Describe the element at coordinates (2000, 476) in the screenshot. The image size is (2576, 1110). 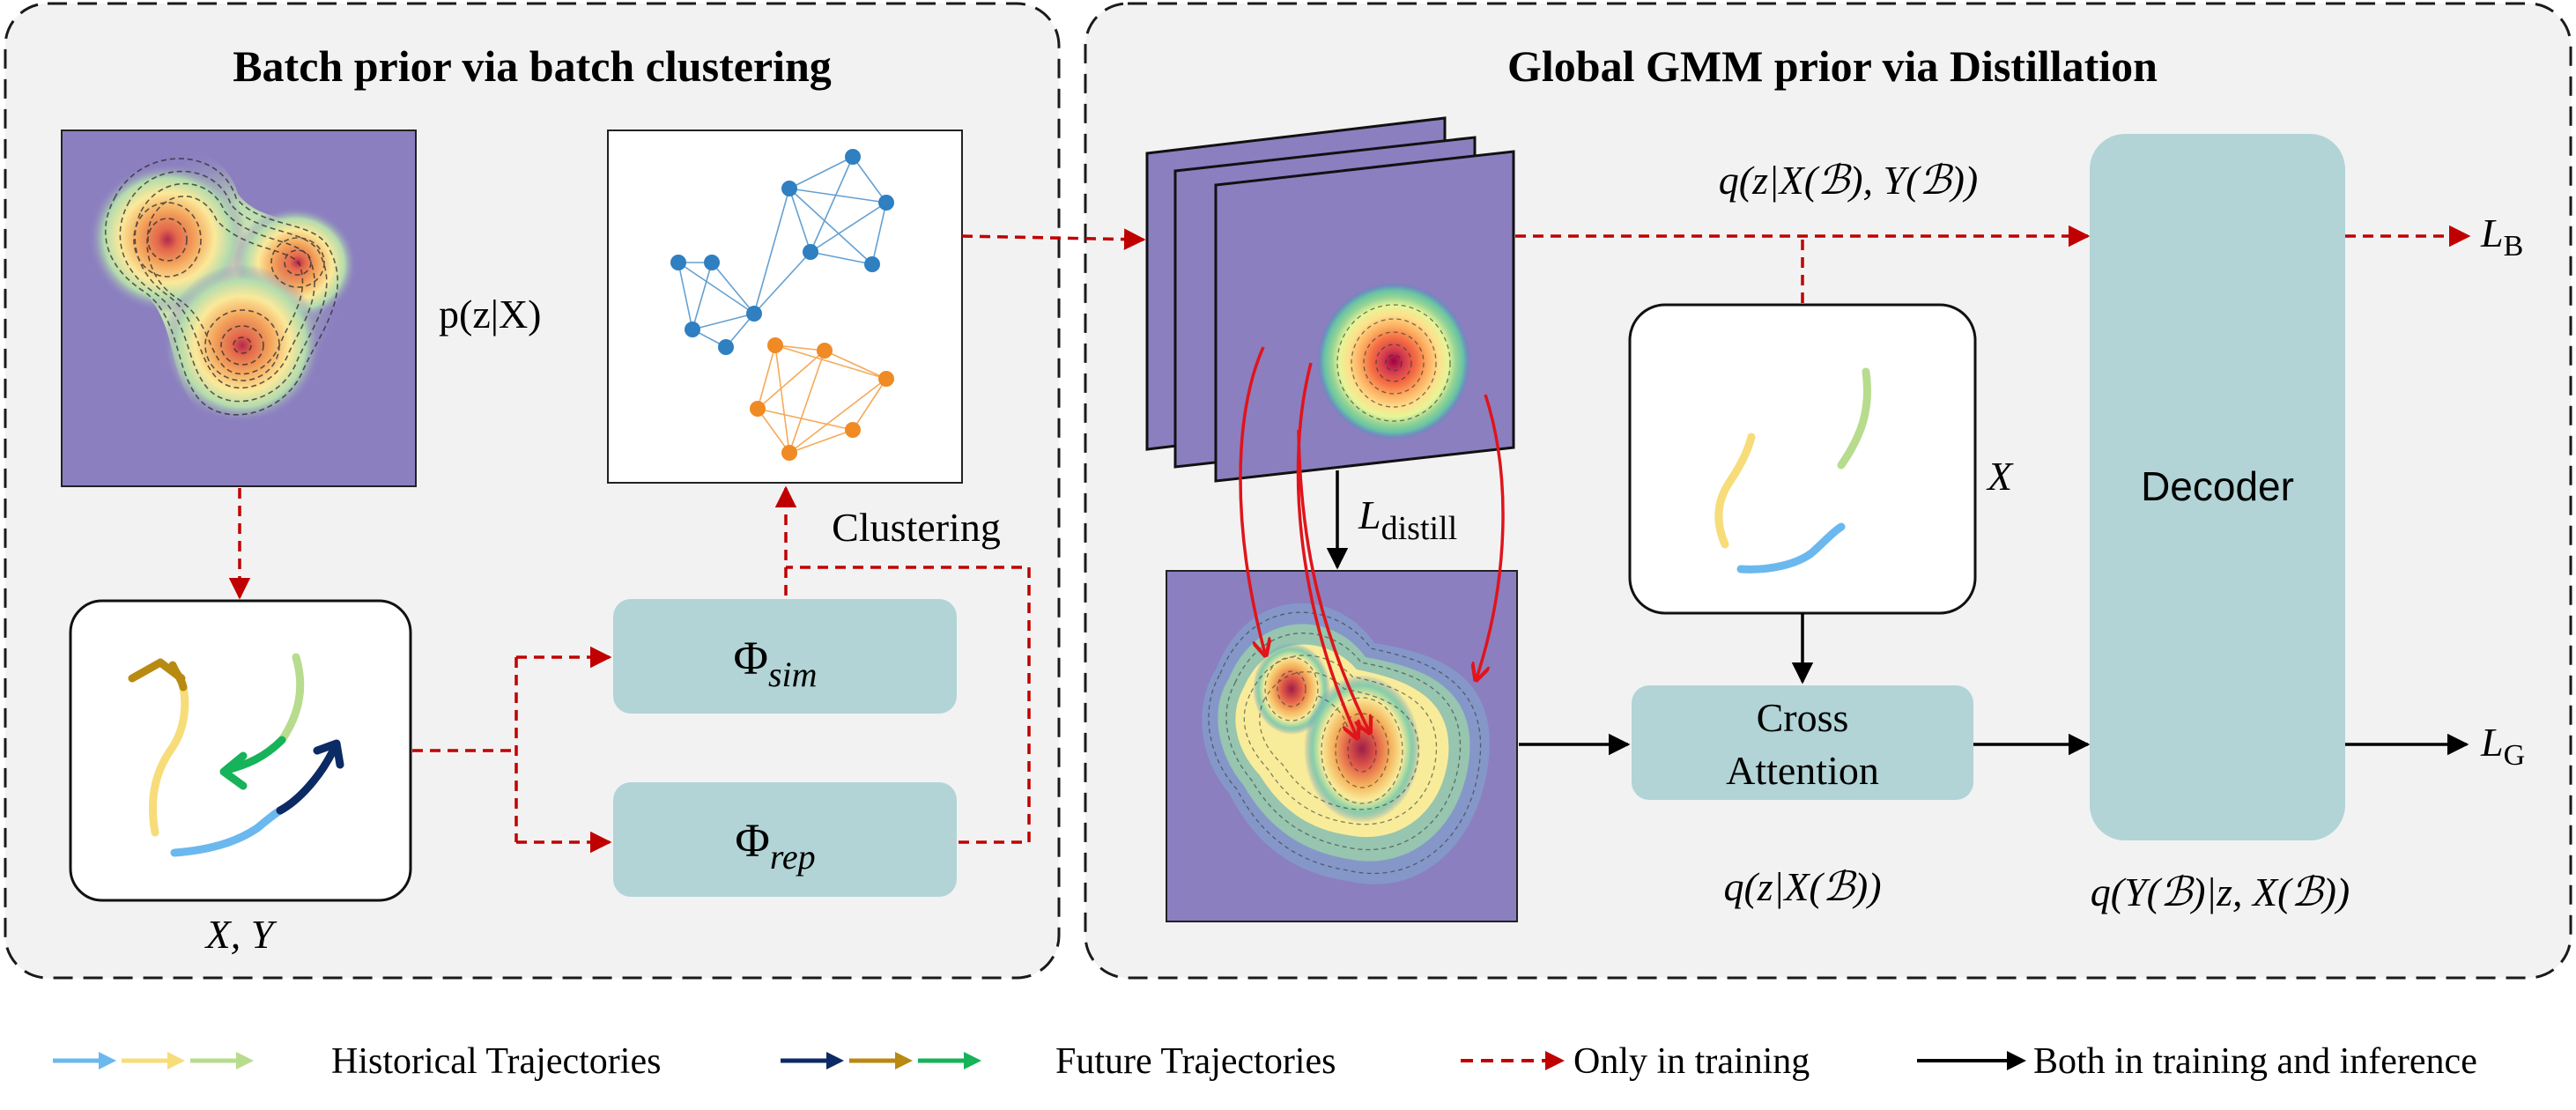
I see `x-label: X` at that location.